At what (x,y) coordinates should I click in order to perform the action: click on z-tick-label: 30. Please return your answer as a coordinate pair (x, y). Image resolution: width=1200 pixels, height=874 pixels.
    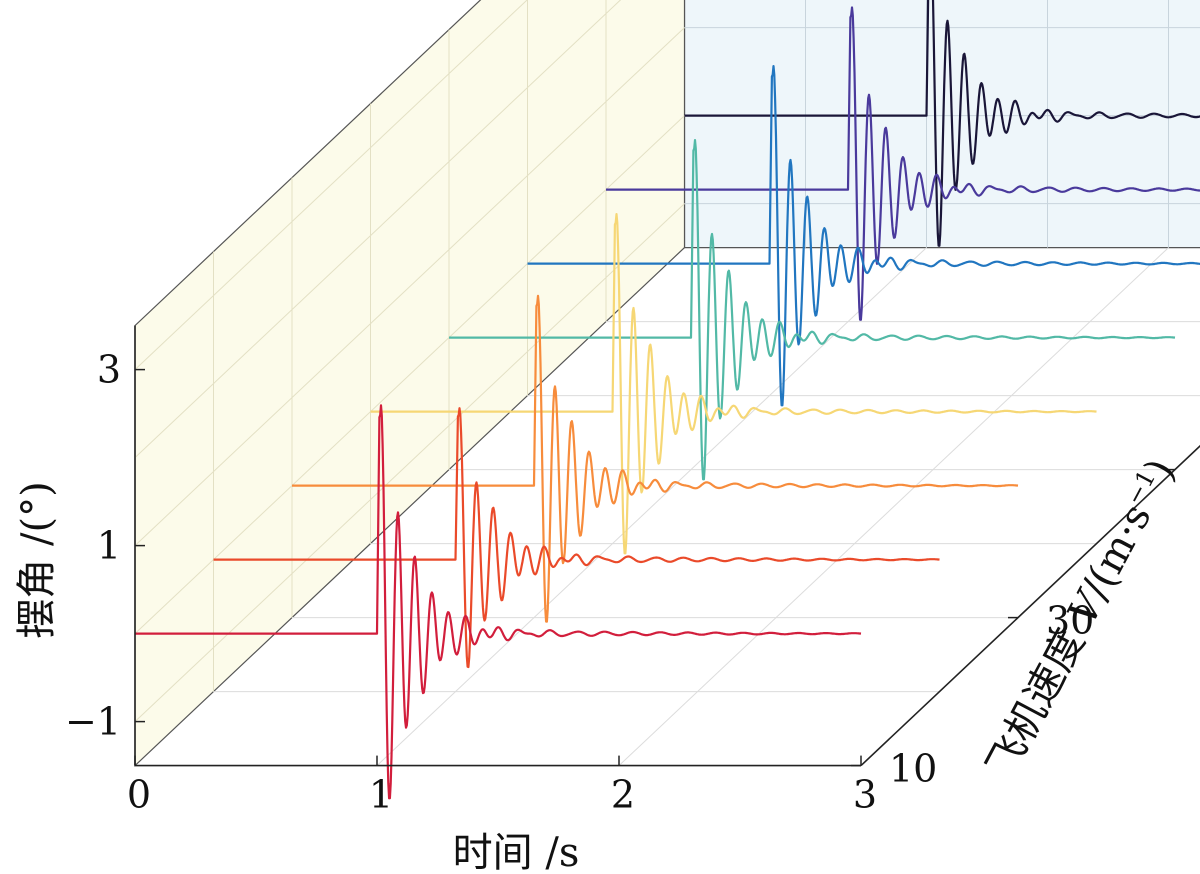
    Looking at the image, I should click on (1070, 621).